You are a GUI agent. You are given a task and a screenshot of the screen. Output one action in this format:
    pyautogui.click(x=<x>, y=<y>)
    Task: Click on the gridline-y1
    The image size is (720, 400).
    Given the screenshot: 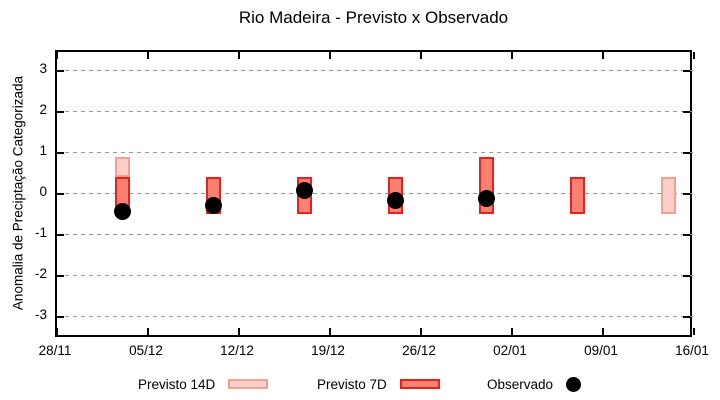 What is the action you would take?
    pyautogui.click(x=375, y=152)
    